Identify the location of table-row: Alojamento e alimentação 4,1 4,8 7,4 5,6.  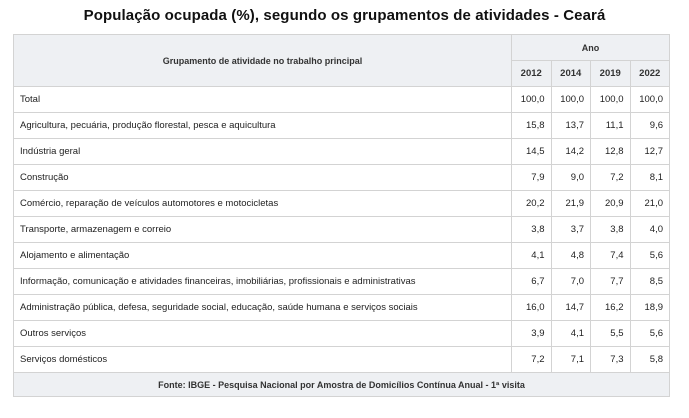
(341, 255).